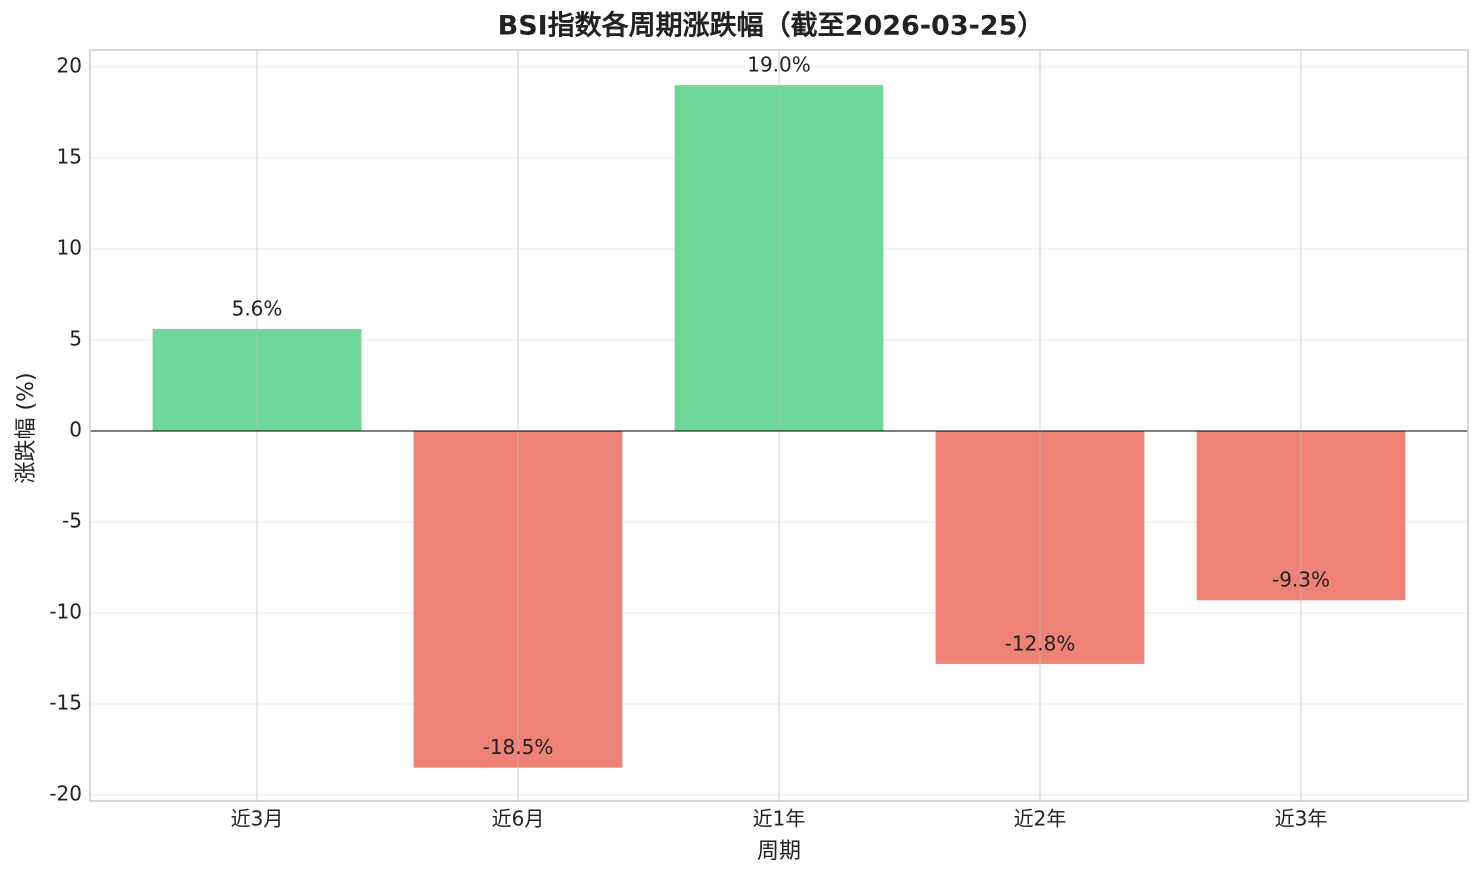 The width and height of the screenshot is (1484, 881). What do you see at coordinates (518, 747) in the screenshot?
I see `value-label: -18.5%` at bounding box center [518, 747].